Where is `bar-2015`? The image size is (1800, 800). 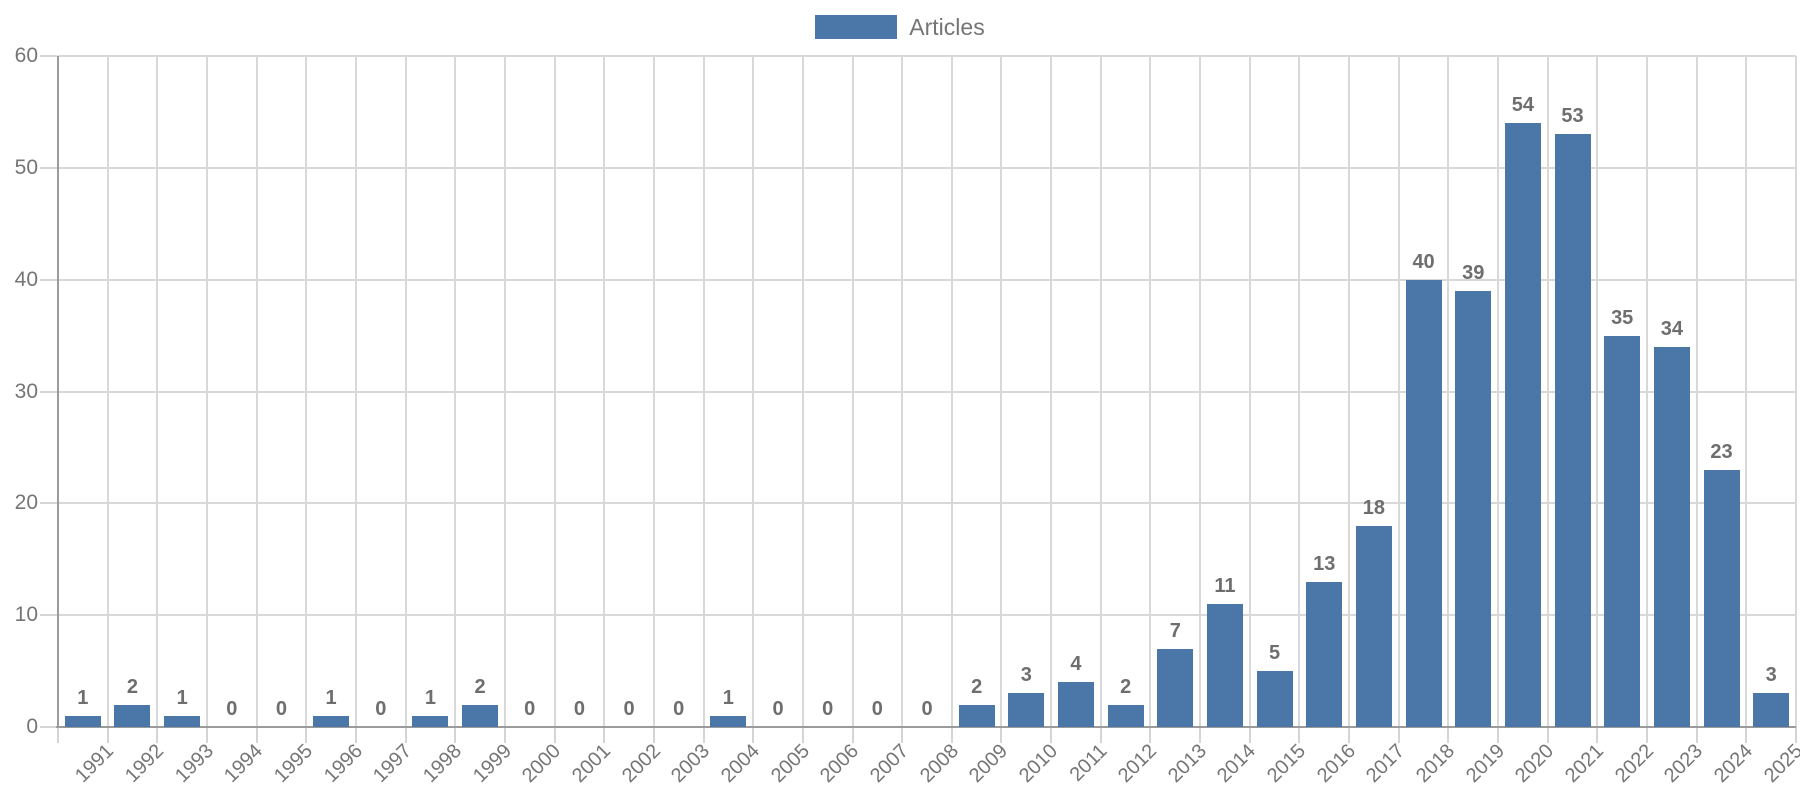 bar-2015 is located at coordinates (1274, 699).